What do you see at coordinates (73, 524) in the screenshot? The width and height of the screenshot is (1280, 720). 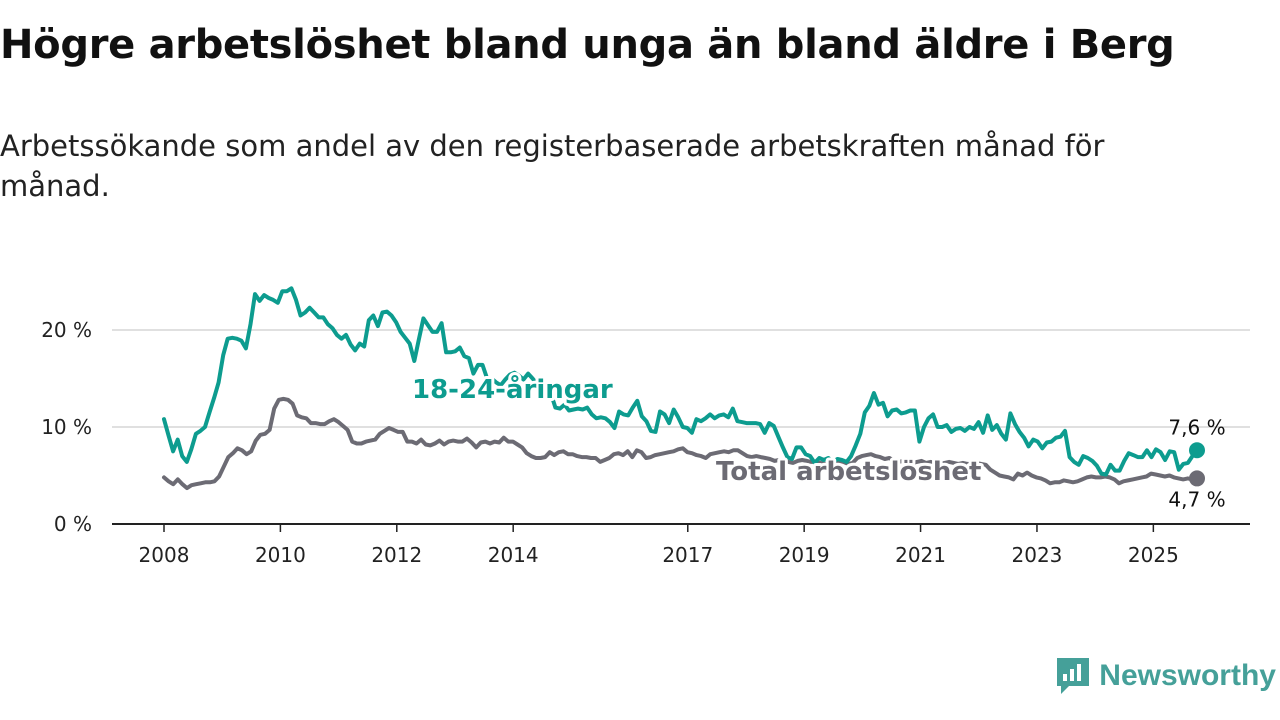 I see `y-tick-label: 0 %` at bounding box center [73, 524].